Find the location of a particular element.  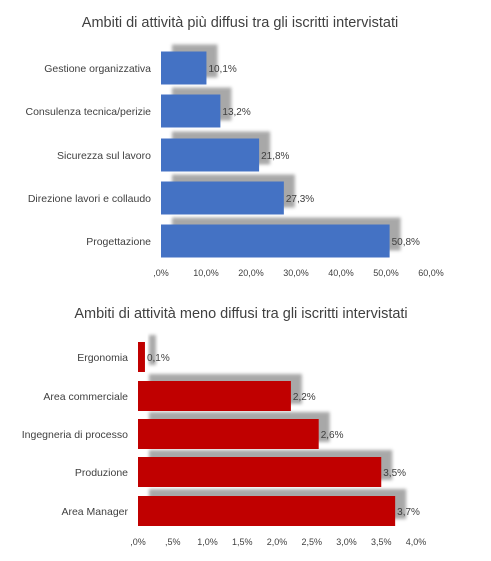

x-tick-label: 3,5% is located at coordinates (381, 542).